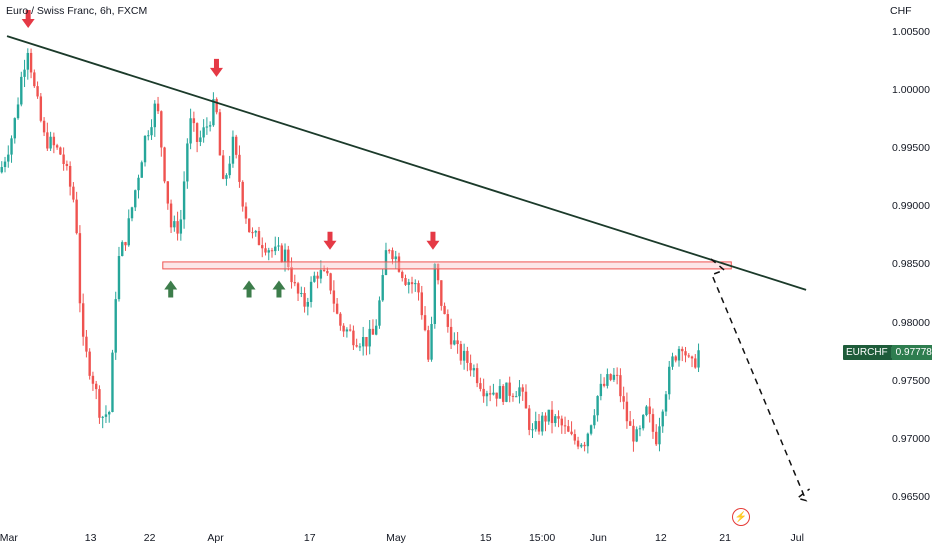 This screenshot has width=932, height=550. Describe the element at coordinates (911, 439) in the screenshot. I see `price-tick-label: 0.97000` at that location.